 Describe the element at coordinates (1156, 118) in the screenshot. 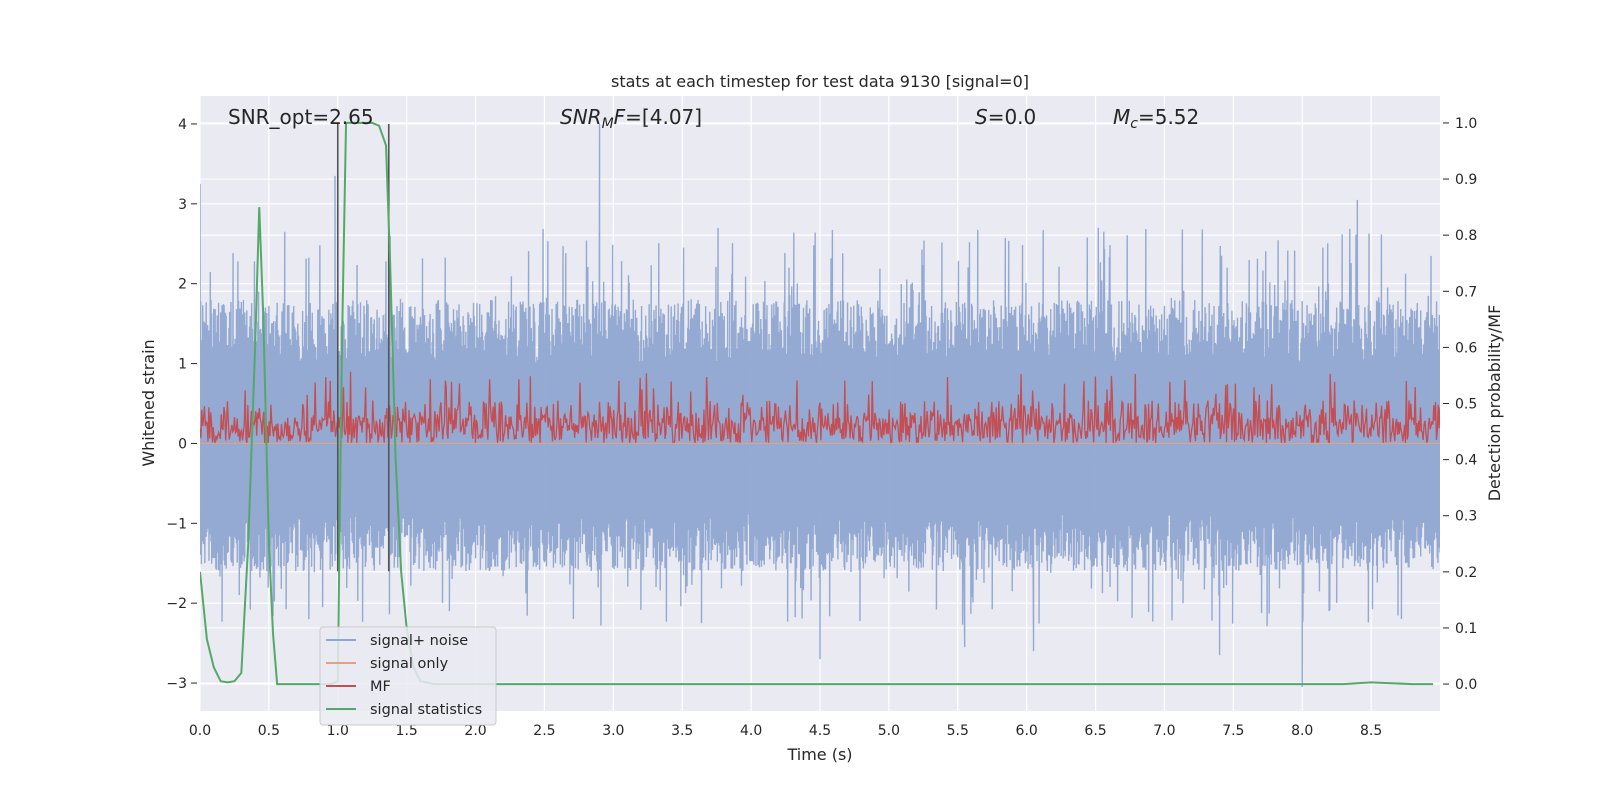

I see `annotation-mc-value: Mc=5.52` at that location.